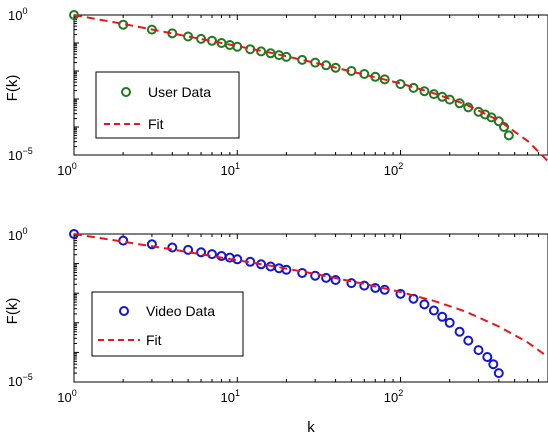  I want to click on ytick-bottom-0: 10⁰, so click(17, 234).